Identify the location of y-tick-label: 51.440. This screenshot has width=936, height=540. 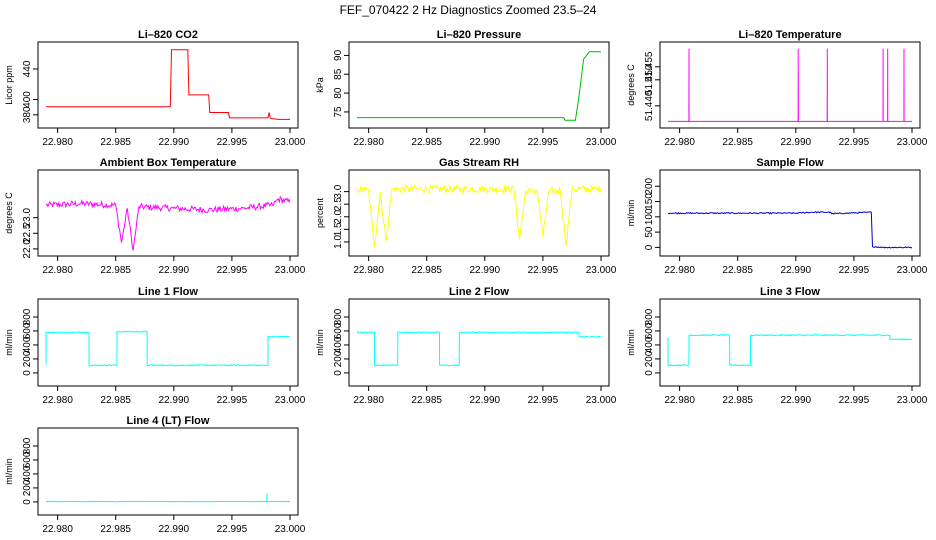
(649, 105).